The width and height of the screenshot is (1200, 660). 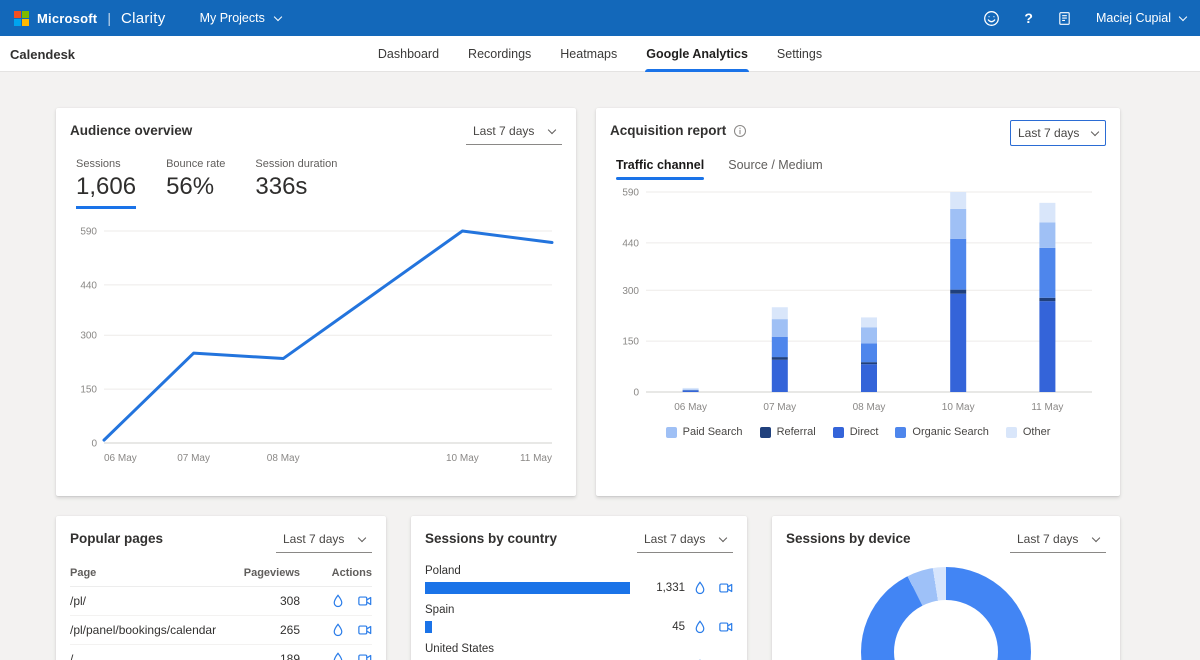 What do you see at coordinates (589, 54) in the screenshot?
I see `tab-heatmaps: Heatmaps` at bounding box center [589, 54].